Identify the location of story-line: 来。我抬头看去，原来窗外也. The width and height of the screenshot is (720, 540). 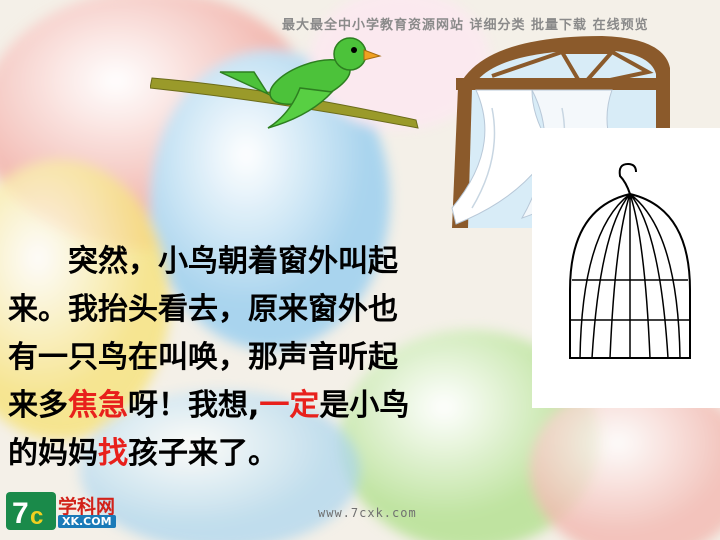
(270, 310).